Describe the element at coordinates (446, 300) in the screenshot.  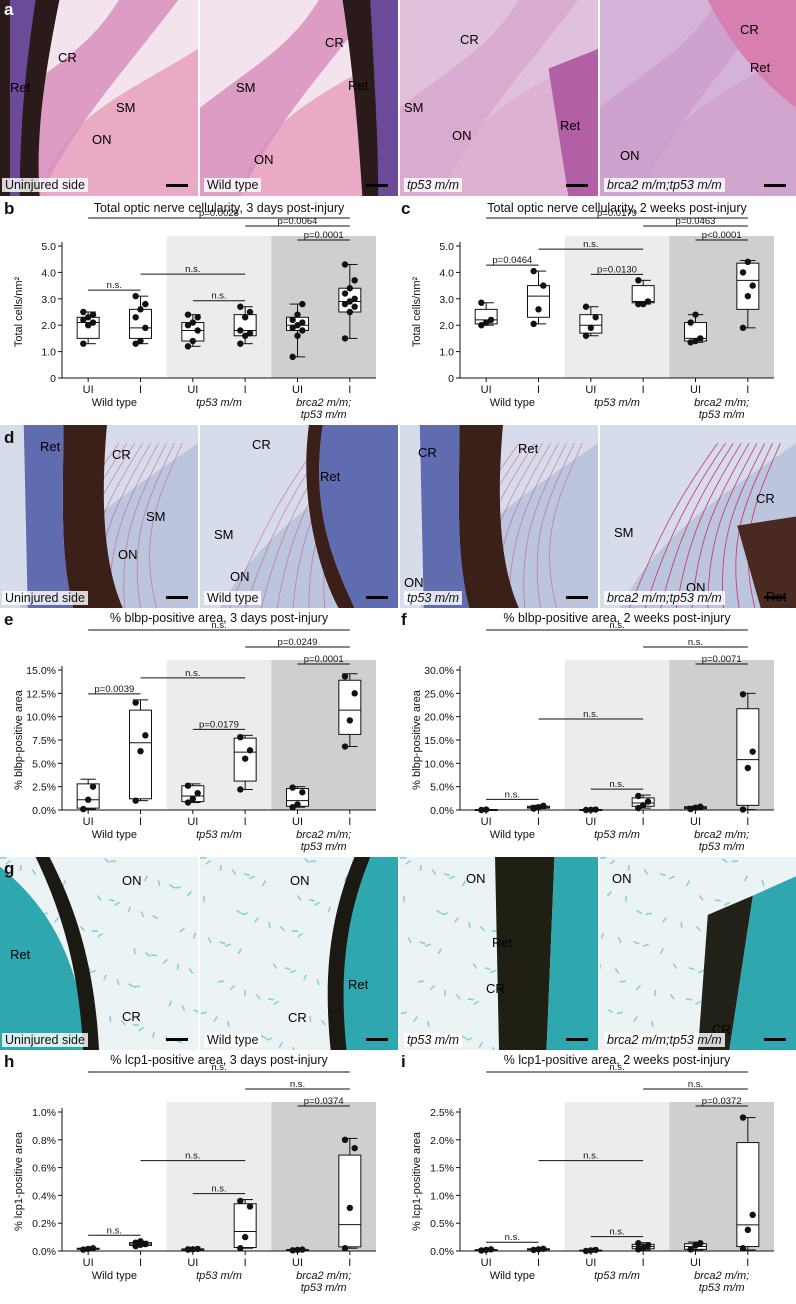
I see `y-tick-label: 3.0` at that location.